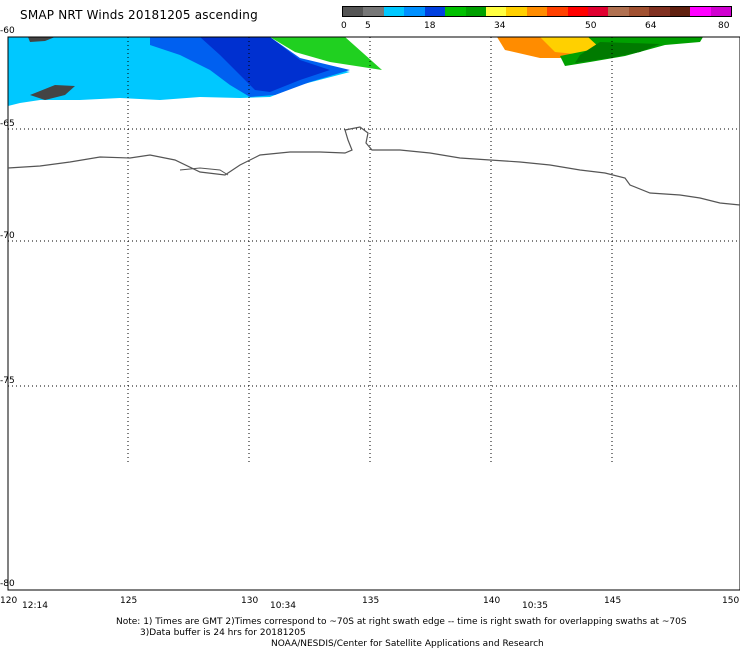 This screenshot has width=740, height=650. I want to click on colorbar-label-80: 80, so click(724, 26).